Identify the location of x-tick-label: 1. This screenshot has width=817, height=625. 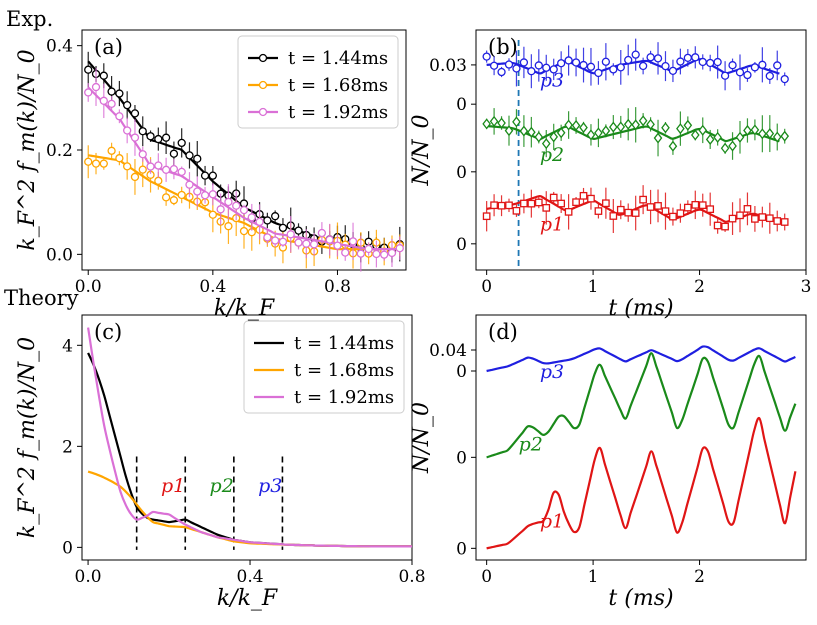
(593, 577).